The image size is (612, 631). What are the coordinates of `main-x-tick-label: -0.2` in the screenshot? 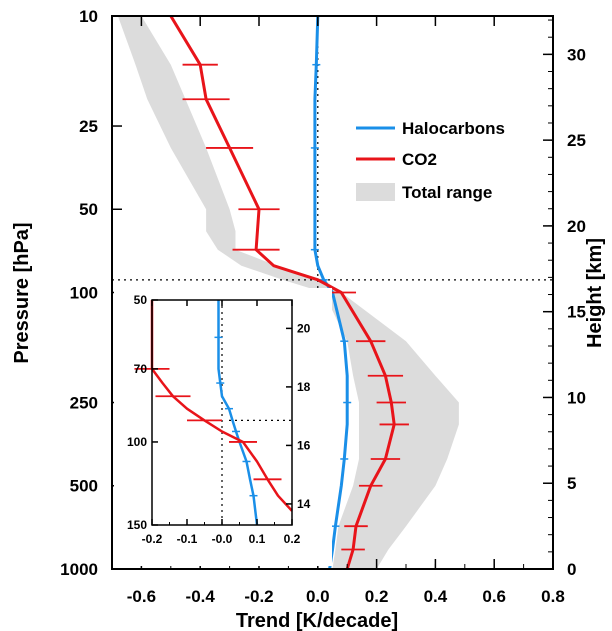 It's located at (258, 596).